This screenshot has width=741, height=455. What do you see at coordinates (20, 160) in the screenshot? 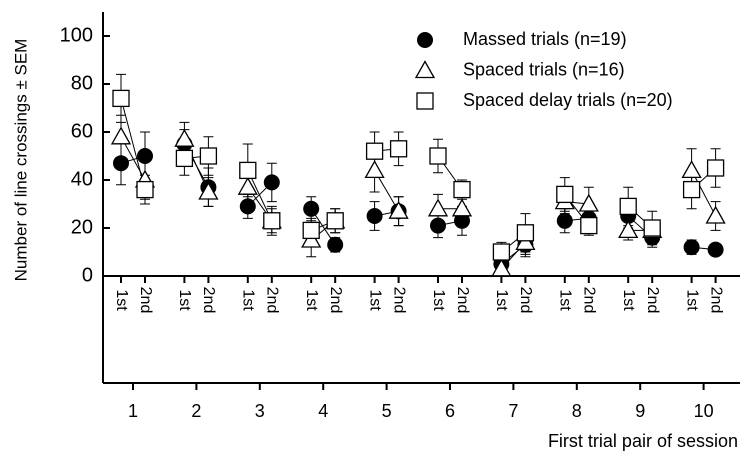
I see `y-axis-label: Number of line crossings ± SEM` at bounding box center [20, 160].